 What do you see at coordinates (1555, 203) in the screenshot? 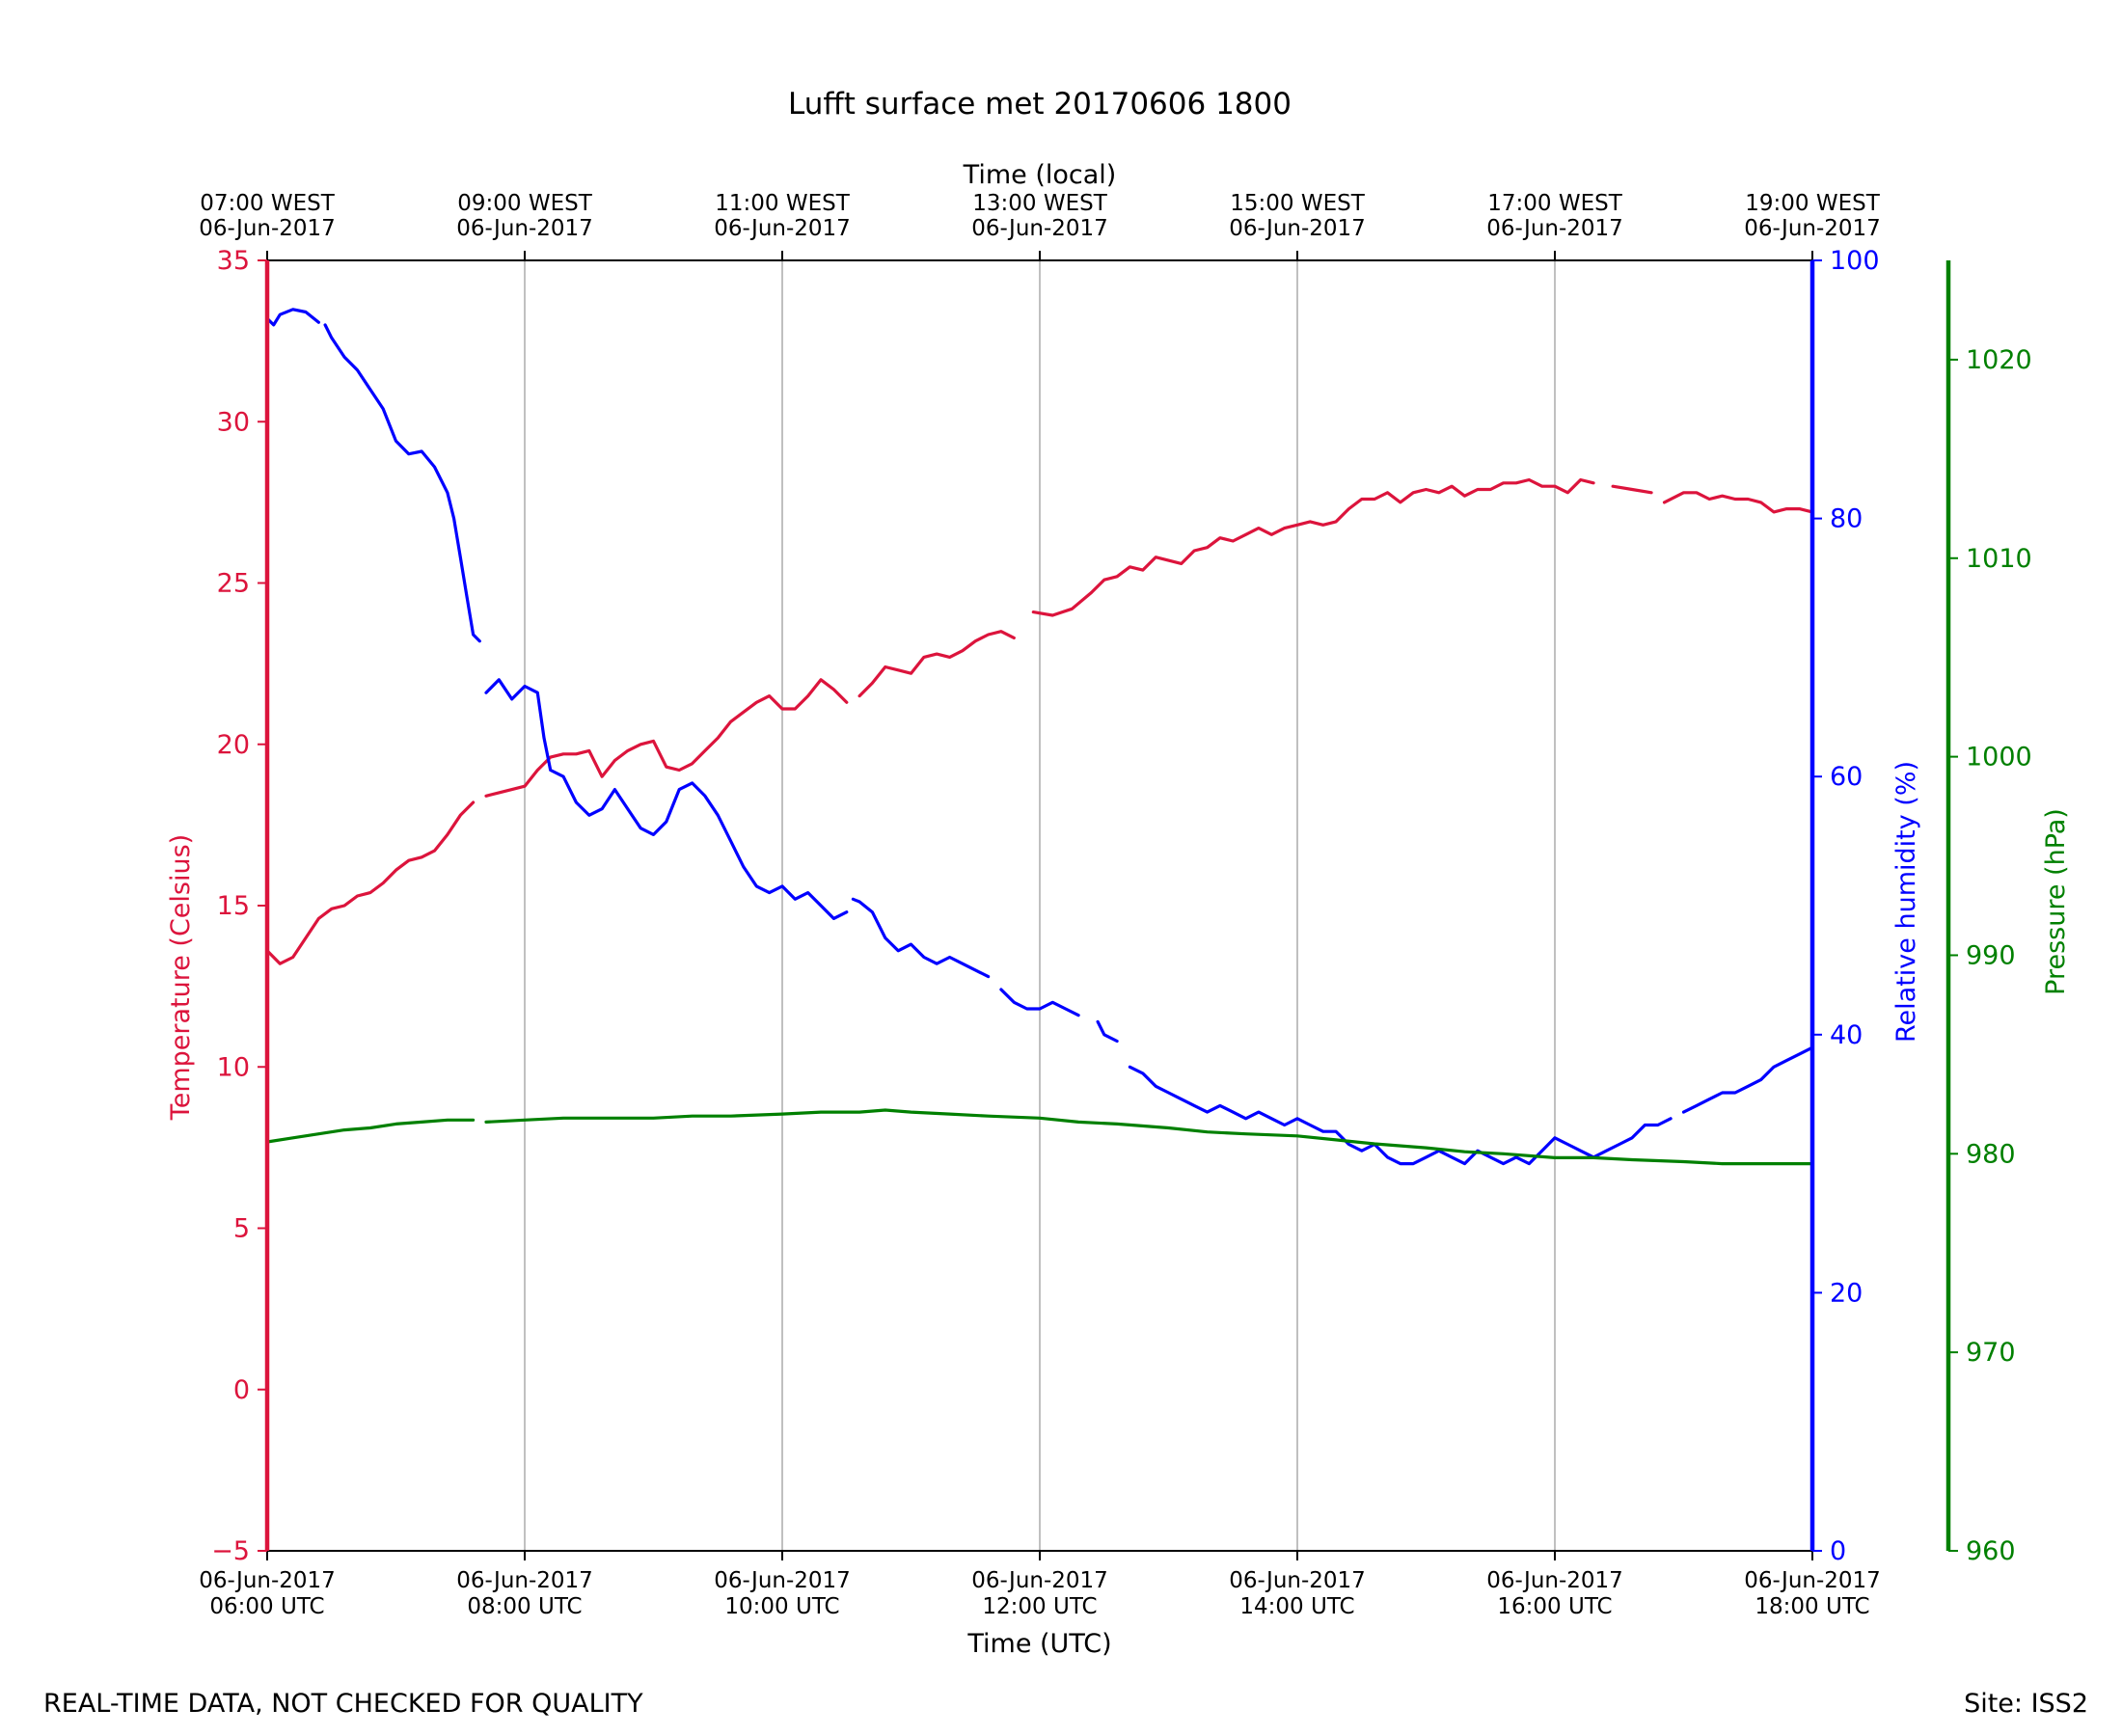
I see `top-tick-time: 17:00 WEST` at bounding box center [1555, 203].